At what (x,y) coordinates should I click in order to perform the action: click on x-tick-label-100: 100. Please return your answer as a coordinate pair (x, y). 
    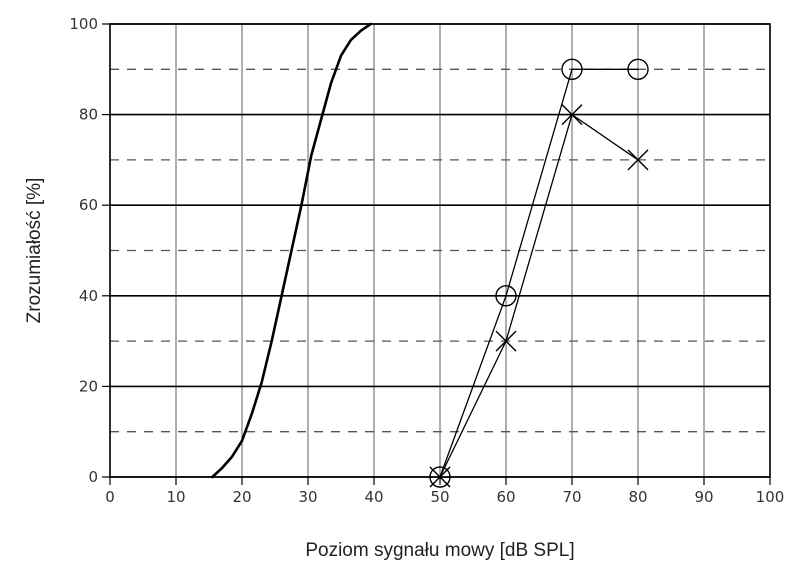
    Looking at the image, I should click on (770, 497).